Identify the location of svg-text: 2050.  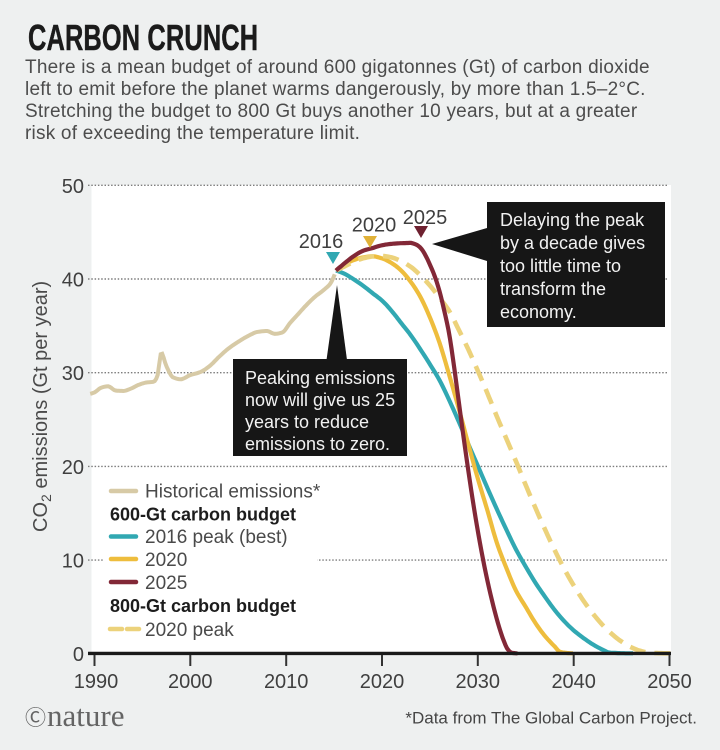
(669, 682).